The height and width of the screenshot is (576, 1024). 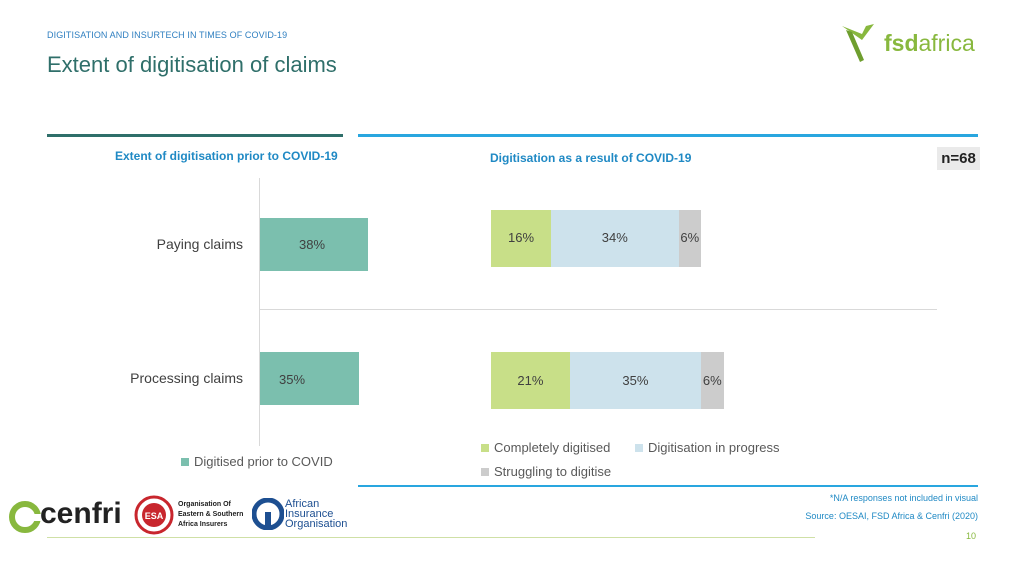 I want to click on stacked-bar: 21% 35% 6%, so click(x=607, y=380).